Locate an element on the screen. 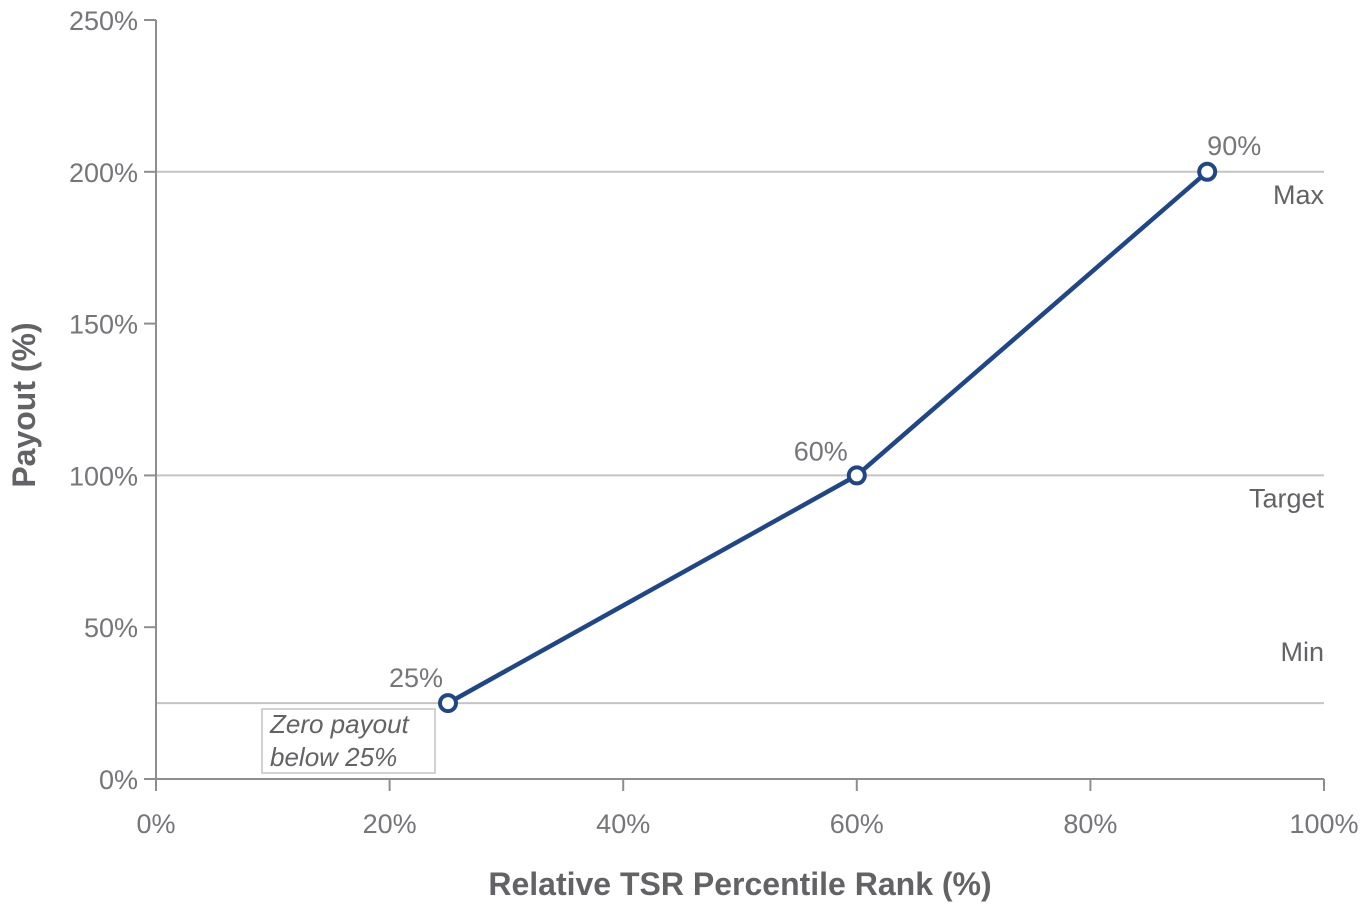 The image size is (1371, 908). y-axis-title: Payout (%) is located at coordinates (24, 404).